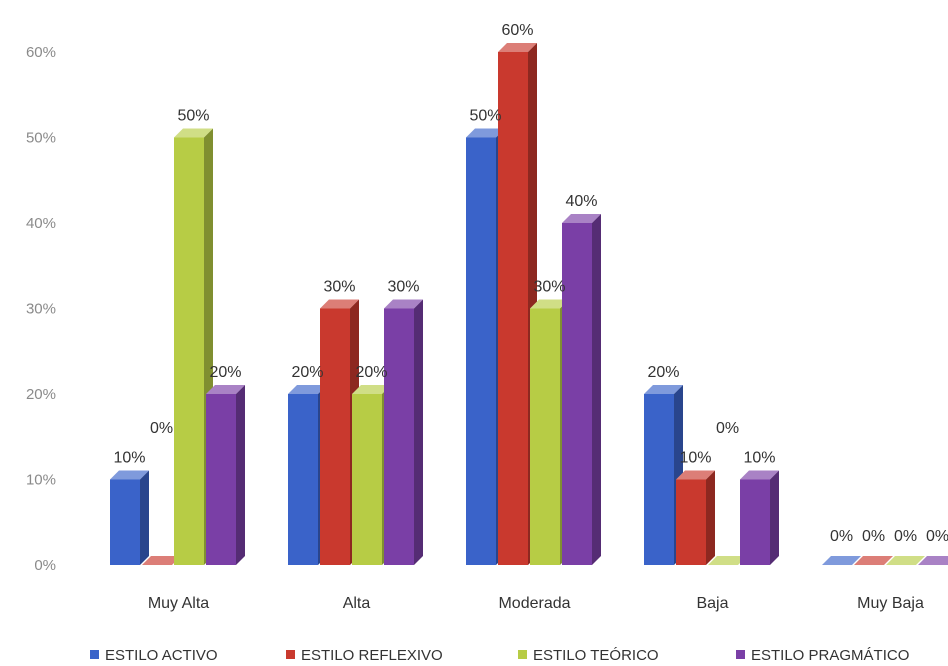 The image size is (948, 666). I want to click on bar-estilo-teorico-baja, so click(727, 561).